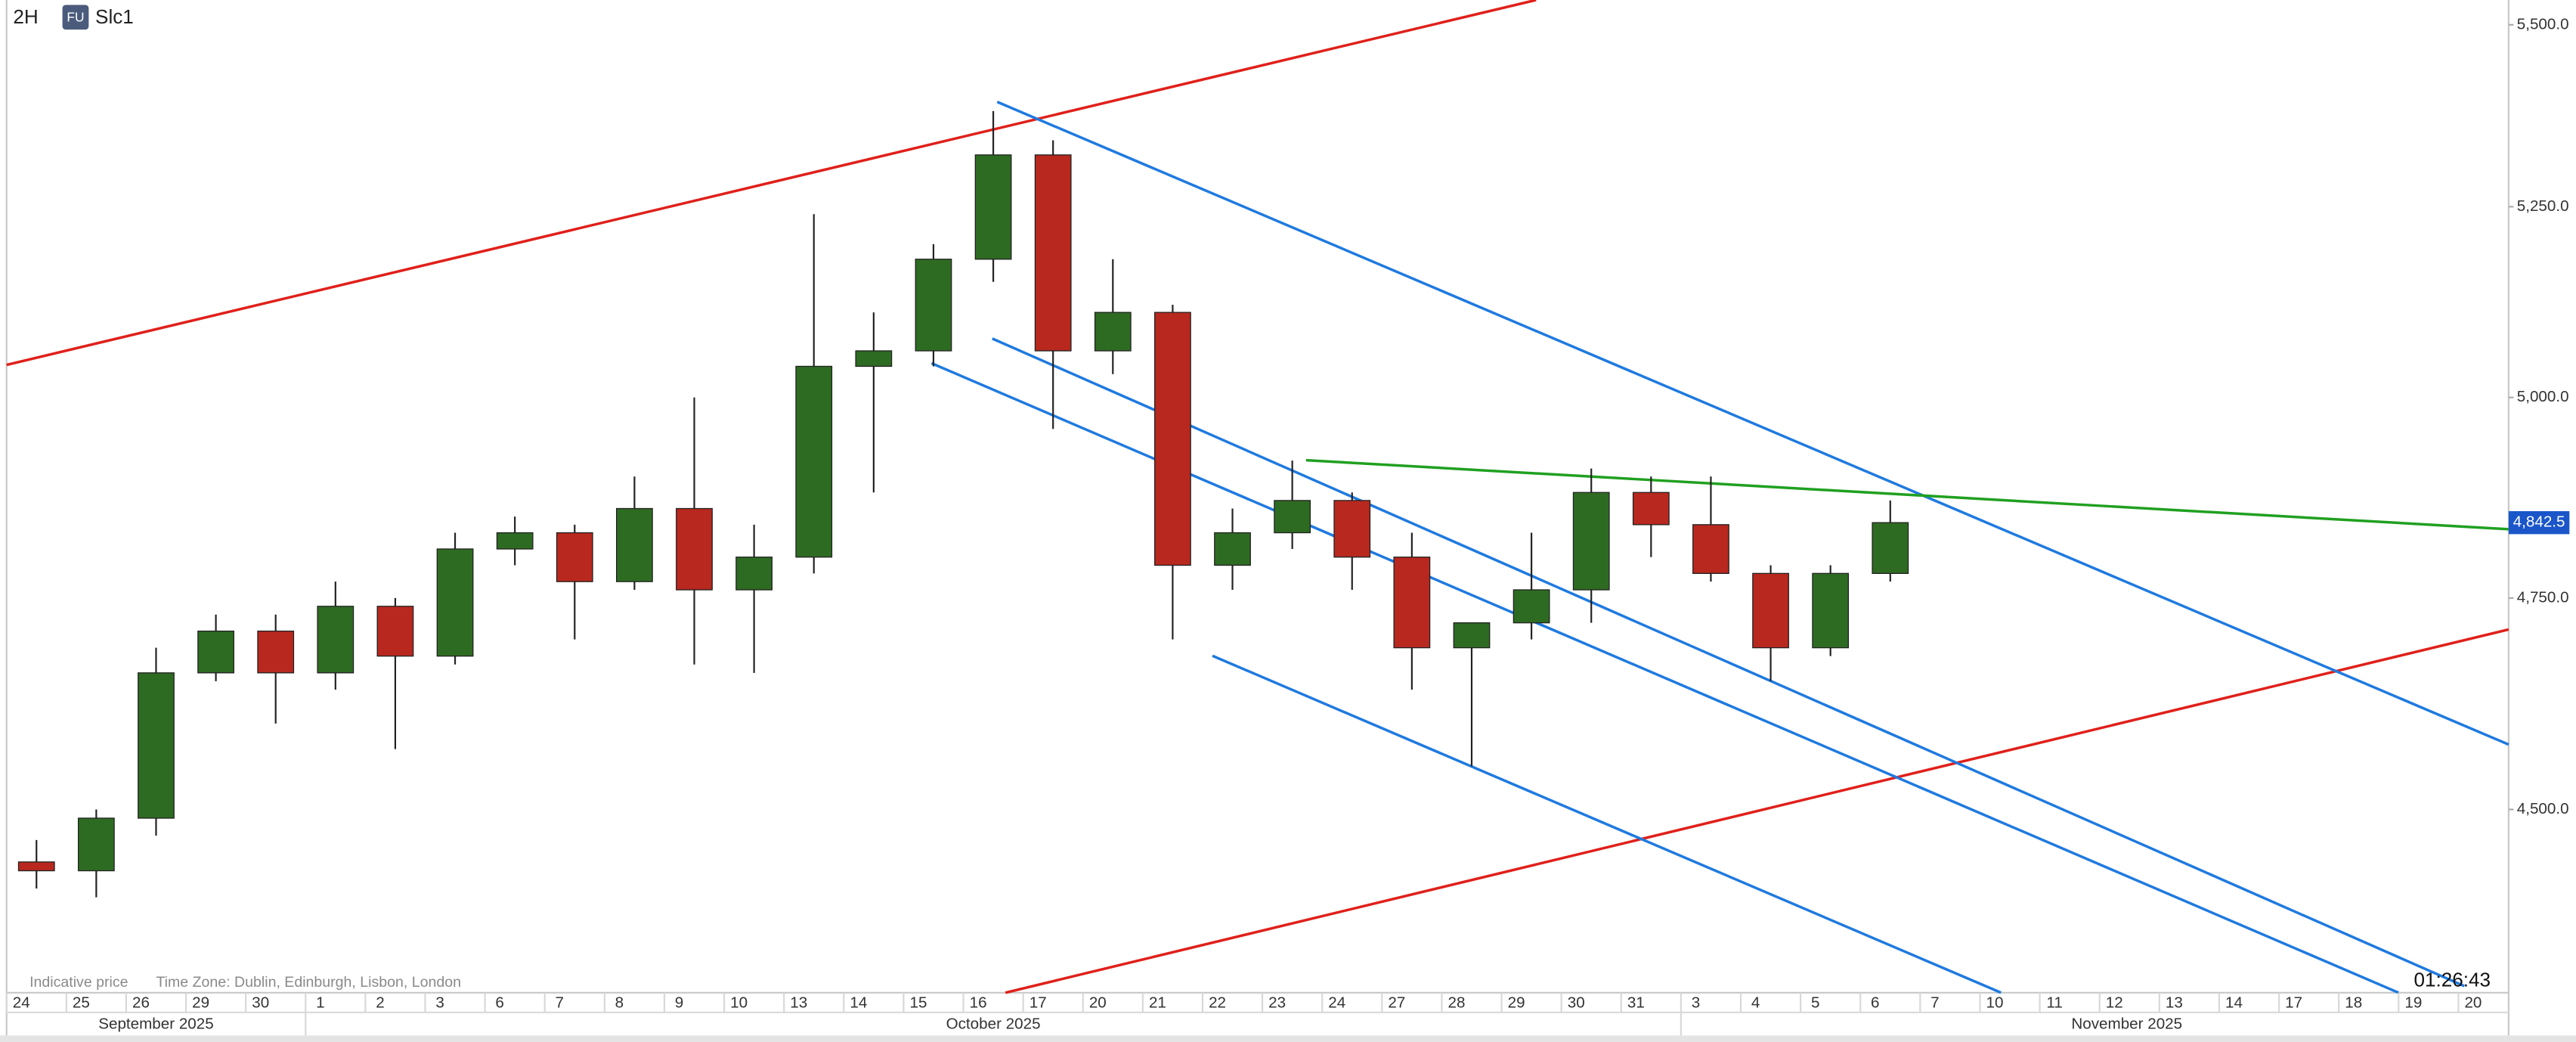  What do you see at coordinates (2413, 1003) in the screenshot?
I see `x-tick-label: 19` at bounding box center [2413, 1003].